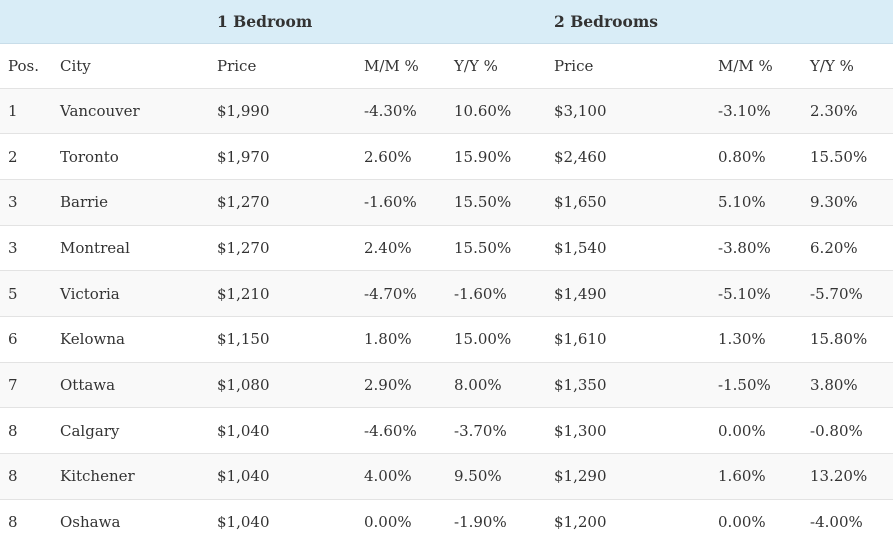 This screenshot has width=893, height=546. Describe the element at coordinates (628, 521) in the screenshot. I see `cell-price-2bed: $1,200` at that location.